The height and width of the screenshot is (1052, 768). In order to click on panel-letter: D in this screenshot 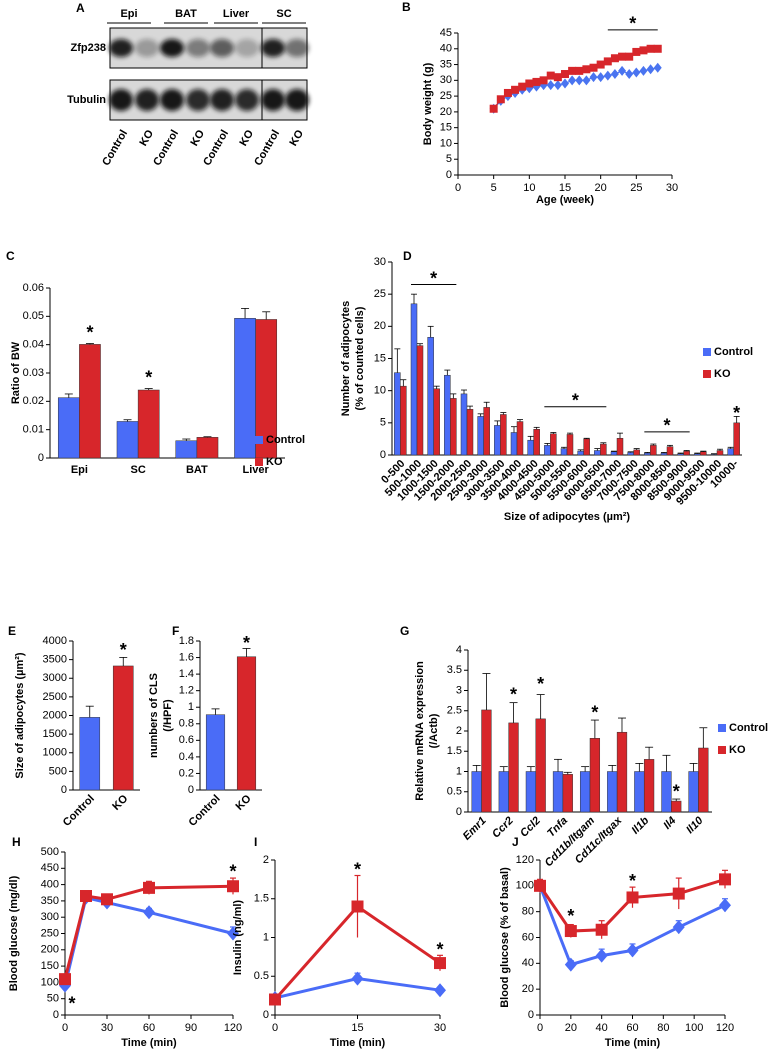, I will do `click(407, 256)`.